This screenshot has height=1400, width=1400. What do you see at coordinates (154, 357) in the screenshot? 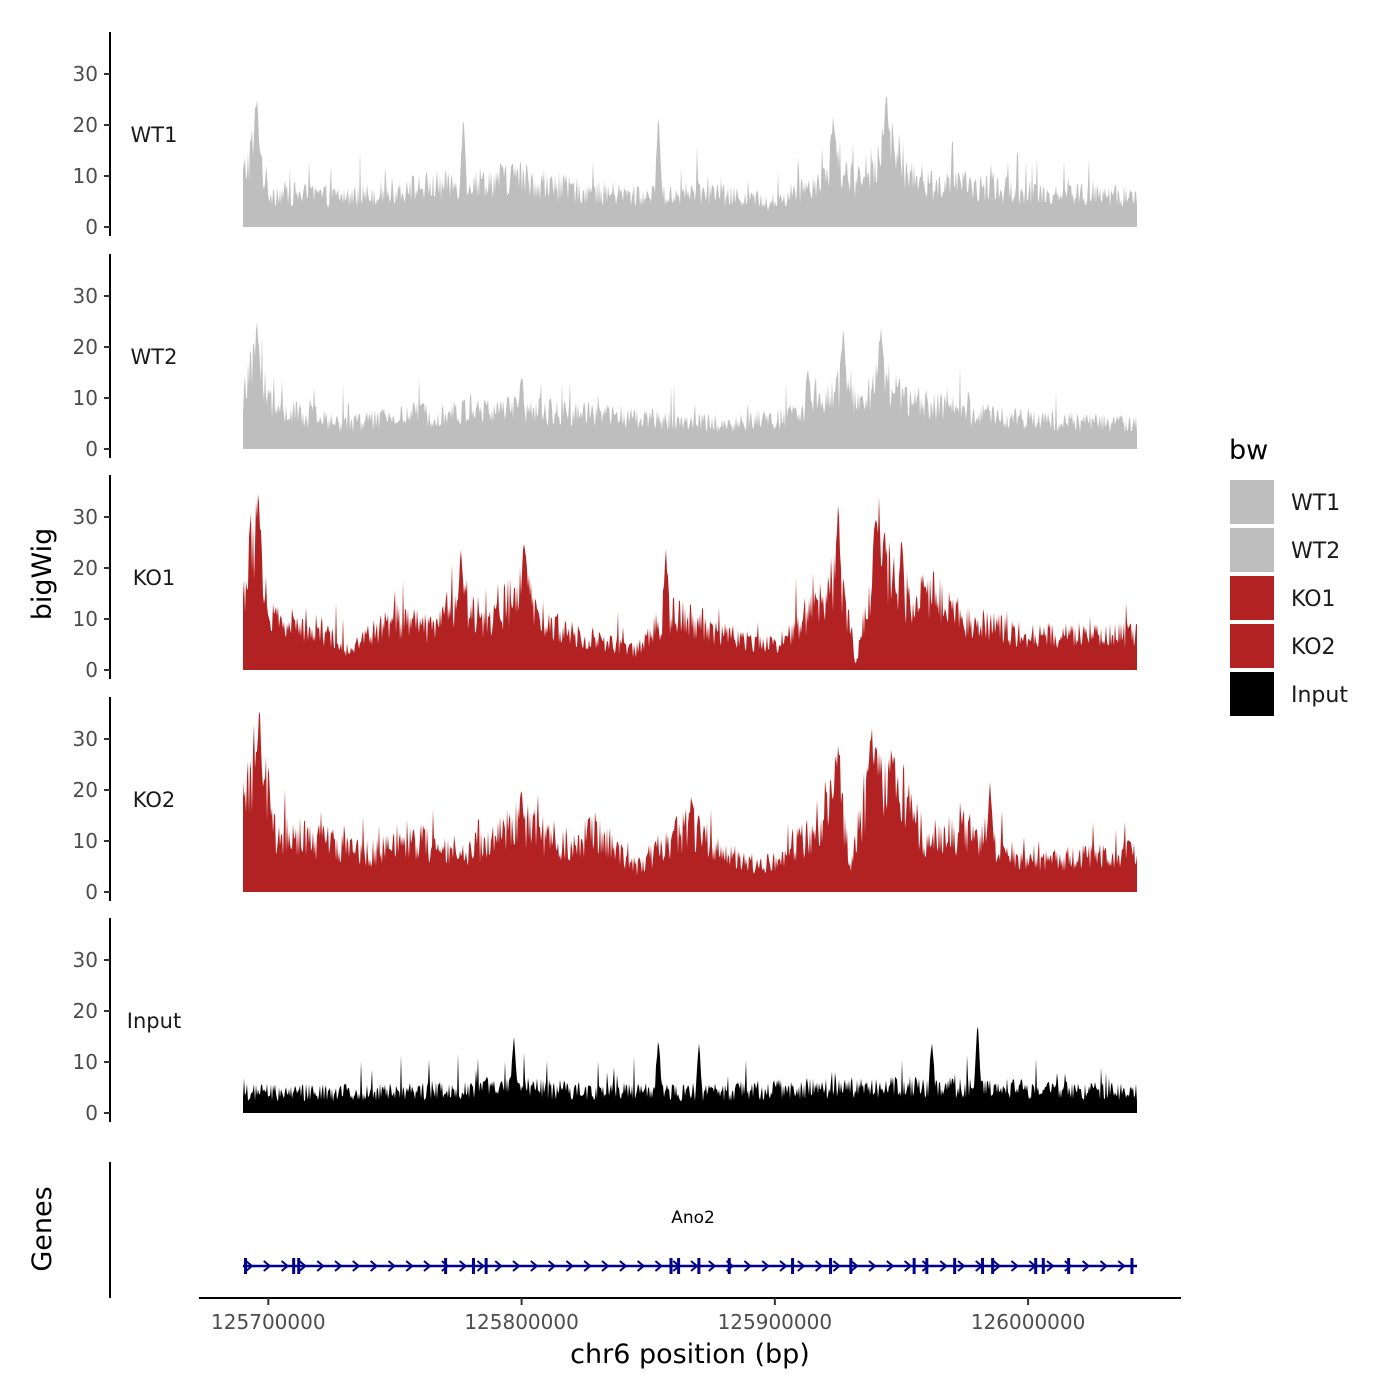
I see `track-label: WT2` at bounding box center [154, 357].